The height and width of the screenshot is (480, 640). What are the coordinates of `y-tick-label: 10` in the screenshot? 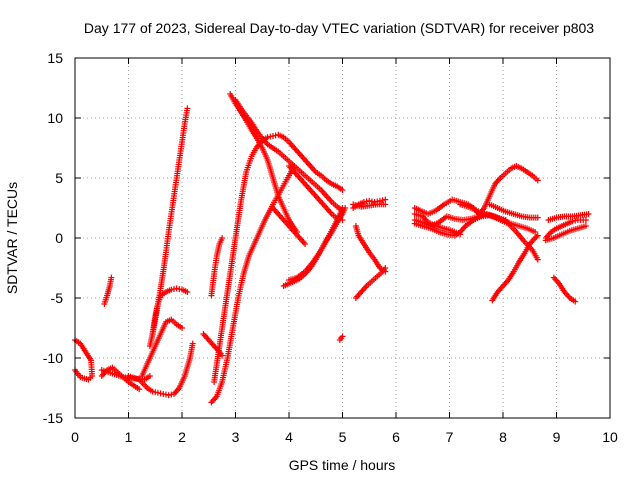 It's located at (55, 118).